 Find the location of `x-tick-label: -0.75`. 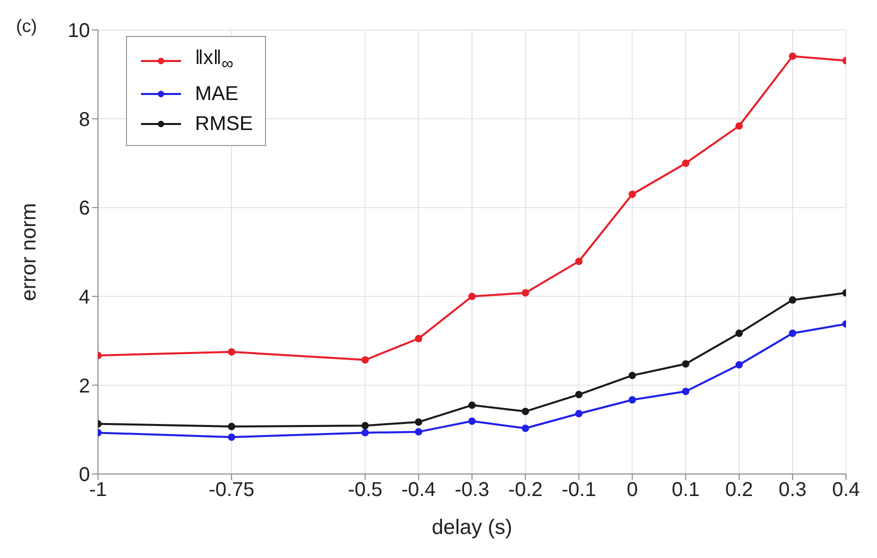

x-tick-label: -0.75 is located at coordinates (231, 490).